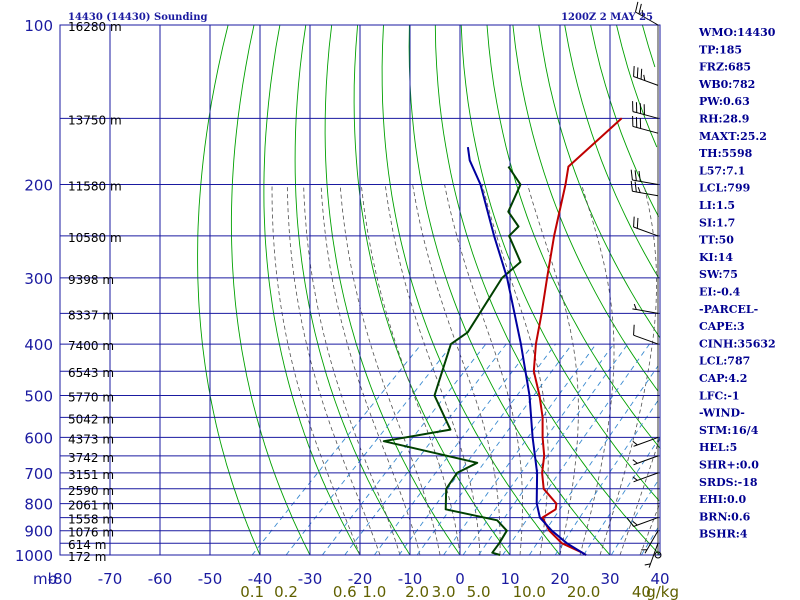 Image resolution: width=800 pixels, height=600 pixels. Describe the element at coordinates (91, 491) in the screenshot. I see `height-label: 2590 m` at that location.